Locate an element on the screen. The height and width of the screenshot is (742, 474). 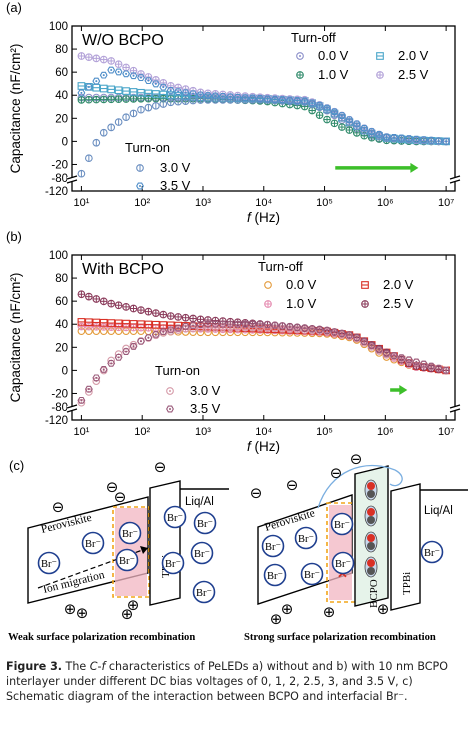
y-tick-label: -80 is located at coordinates (59, 408).